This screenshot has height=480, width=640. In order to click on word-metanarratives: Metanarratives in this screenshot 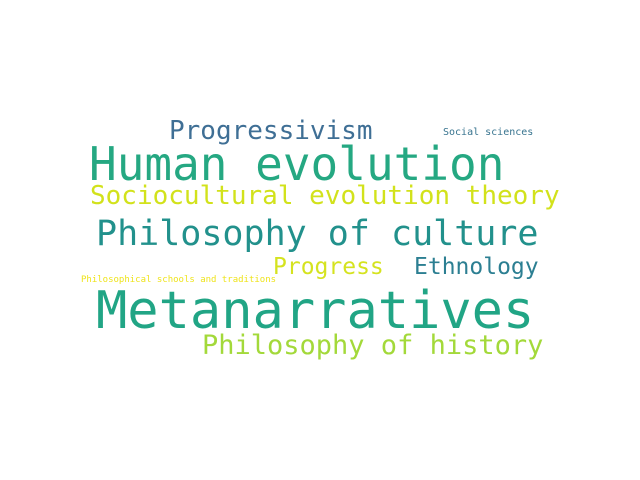, I will do `click(315, 311)`.